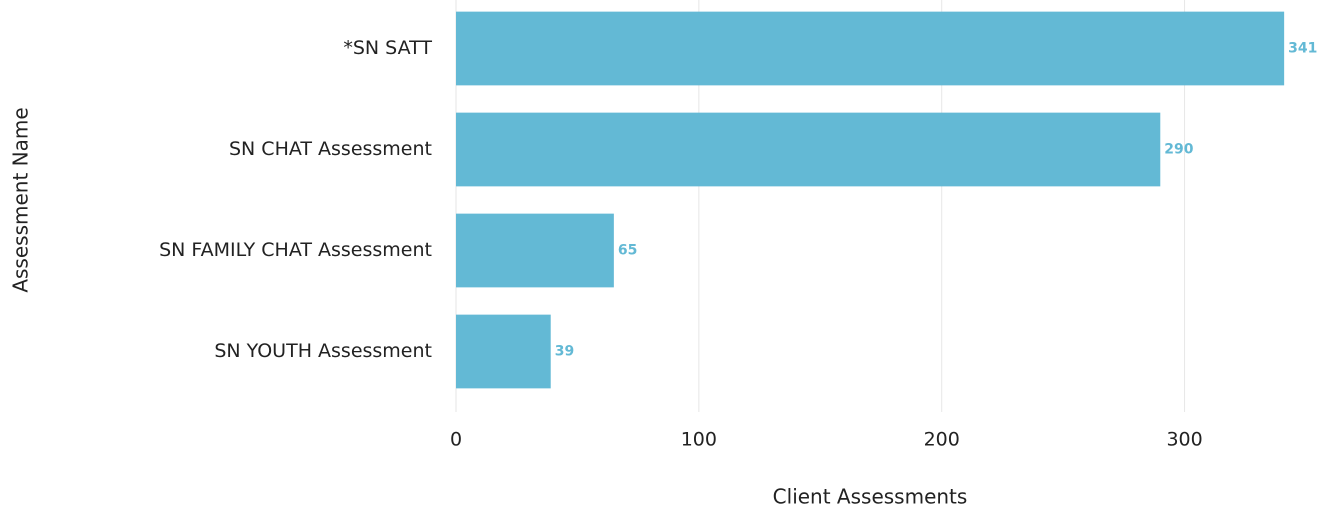  Describe the element at coordinates (942, 440) in the screenshot. I see `x-tick-label: 200` at that location.